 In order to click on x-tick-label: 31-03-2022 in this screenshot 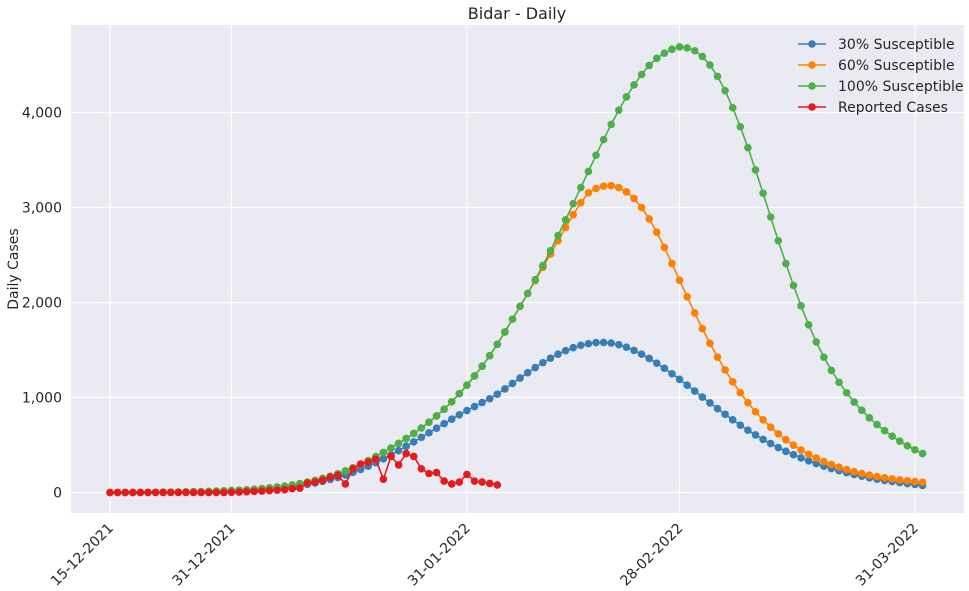, I will do `click(887, 555)`.